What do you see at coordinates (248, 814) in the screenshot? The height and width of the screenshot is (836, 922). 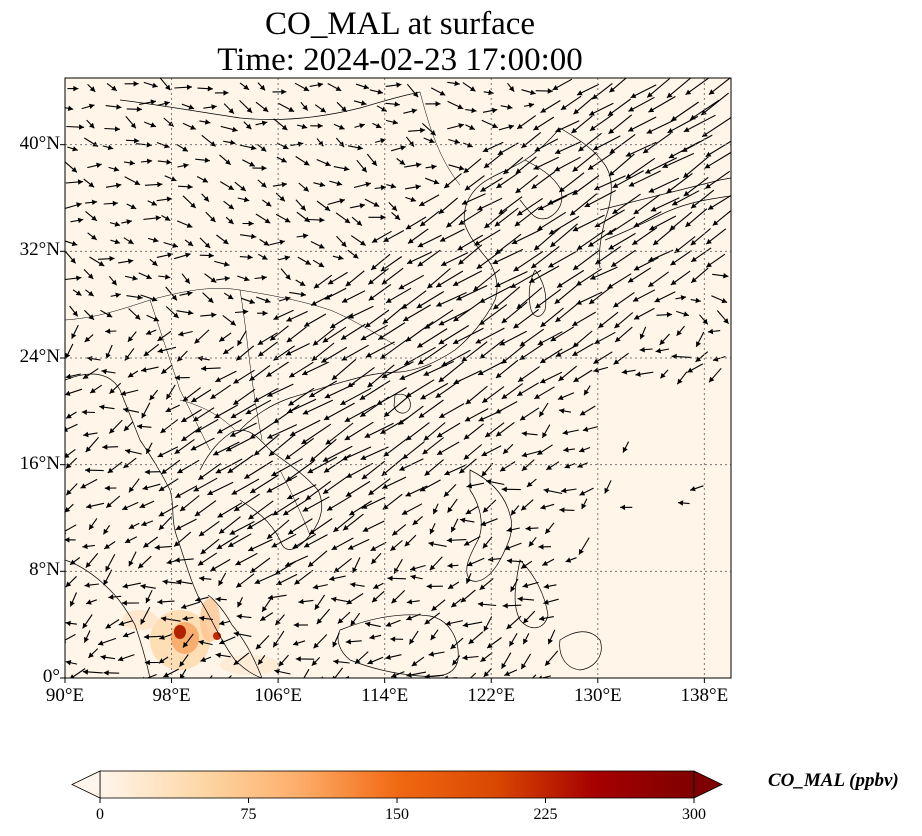 I see `colorbar-tick-label: 75` at bounding box center [248, 814].